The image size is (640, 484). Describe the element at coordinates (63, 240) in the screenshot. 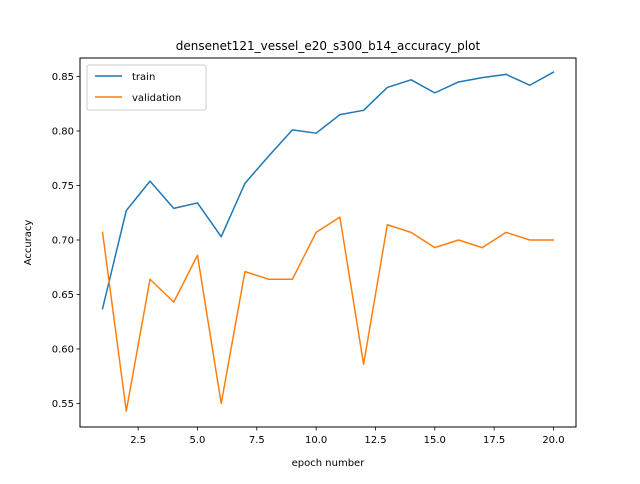

I see `y-tick-label: 0.70` at that location.